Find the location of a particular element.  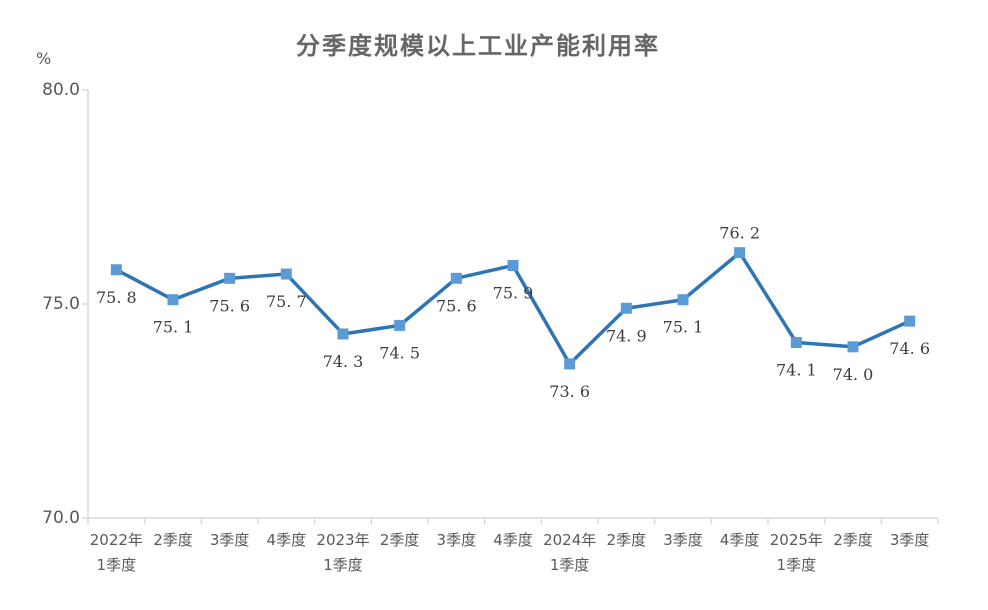

data-point-label: 74. 1 is located at coordinates (796, 370).